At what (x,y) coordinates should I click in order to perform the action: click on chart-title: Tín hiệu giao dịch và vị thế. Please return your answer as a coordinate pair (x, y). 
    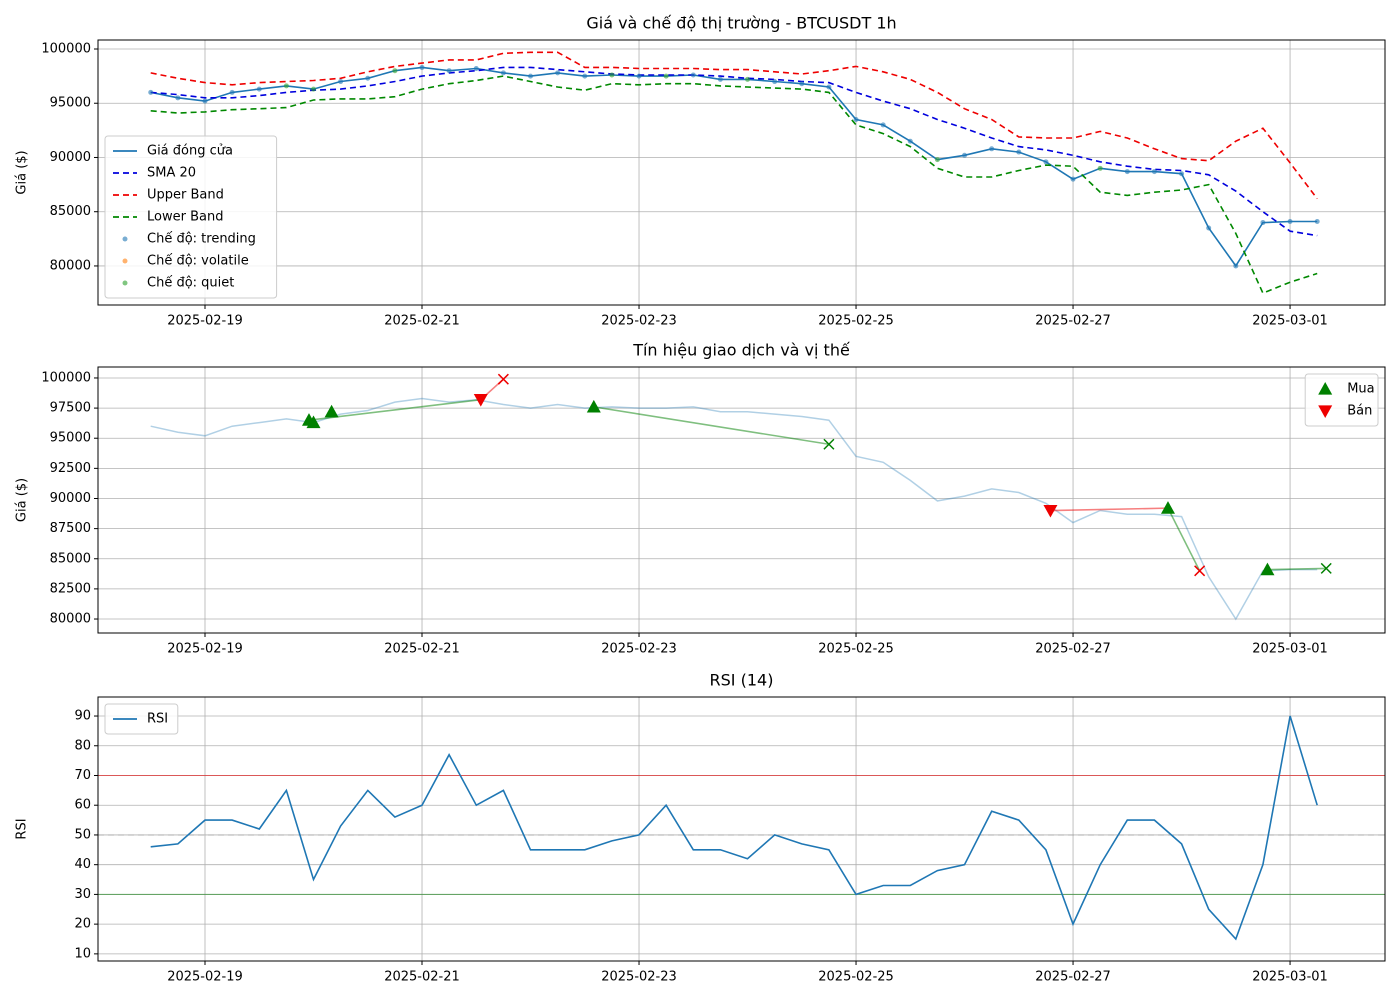
    Looking at the image, I should click on (741, 350).